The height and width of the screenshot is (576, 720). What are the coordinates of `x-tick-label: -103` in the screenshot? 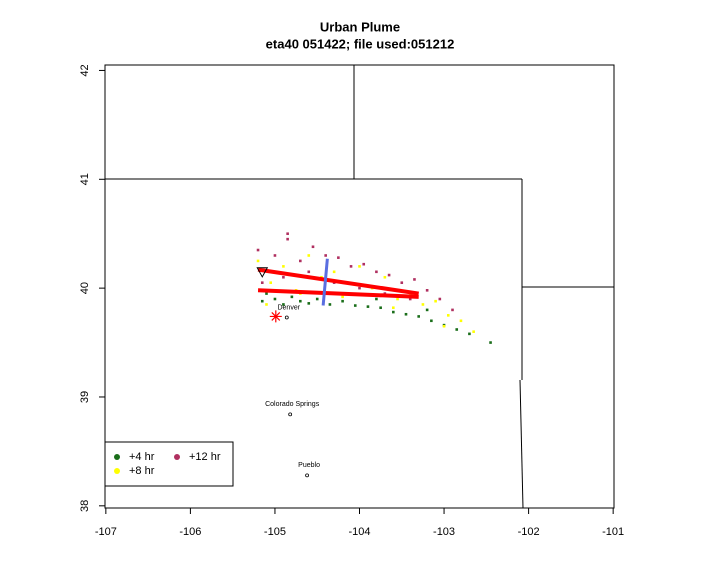 It's located at (444, 532).